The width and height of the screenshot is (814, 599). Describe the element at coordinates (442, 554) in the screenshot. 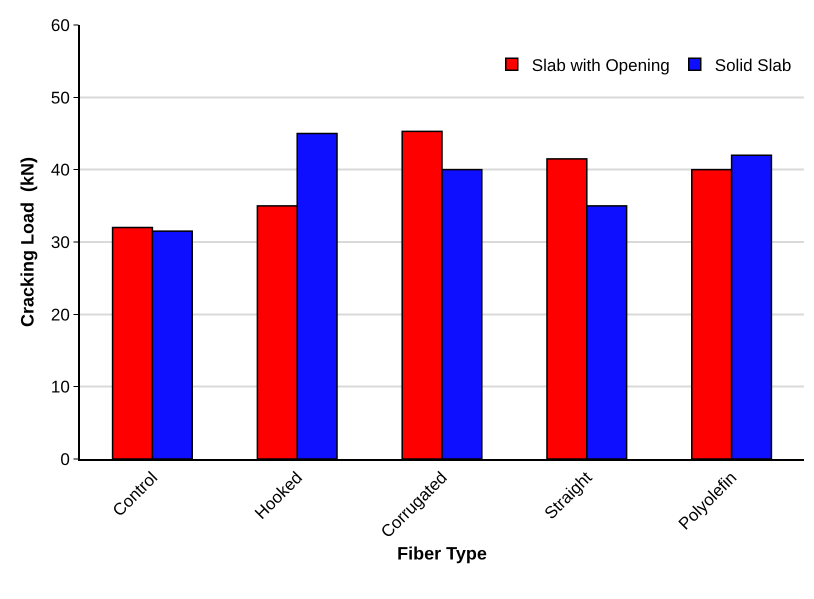

I see `x-axis-title: Fiber Type` at that location.